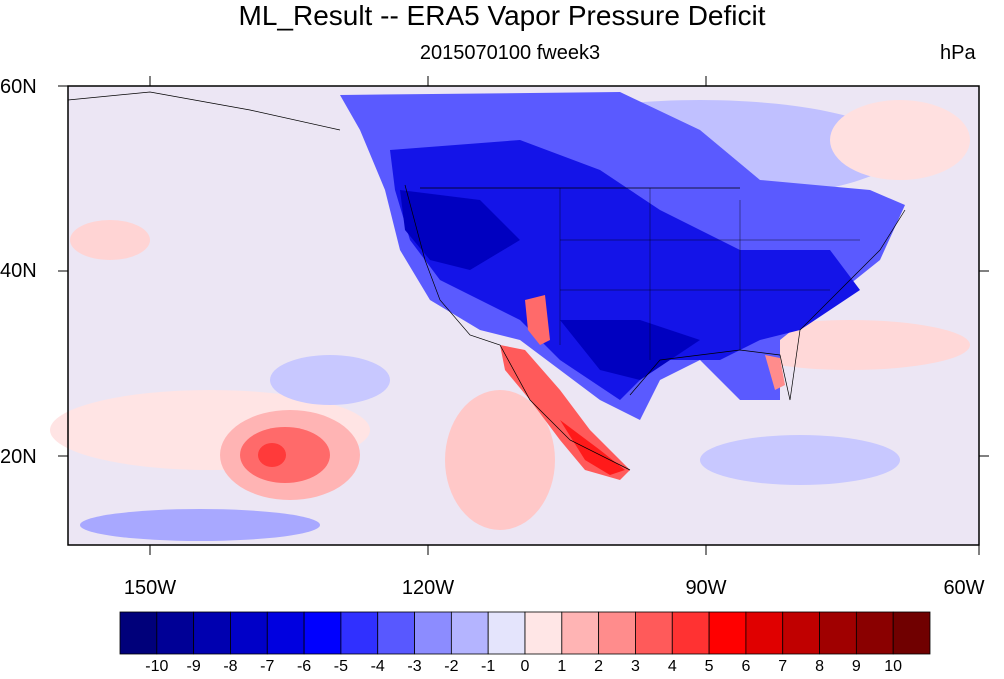 Image resolution: width=1004 pixels, height=679 pixels. I want to click on cool-patch-pacific, so click(330, 380).